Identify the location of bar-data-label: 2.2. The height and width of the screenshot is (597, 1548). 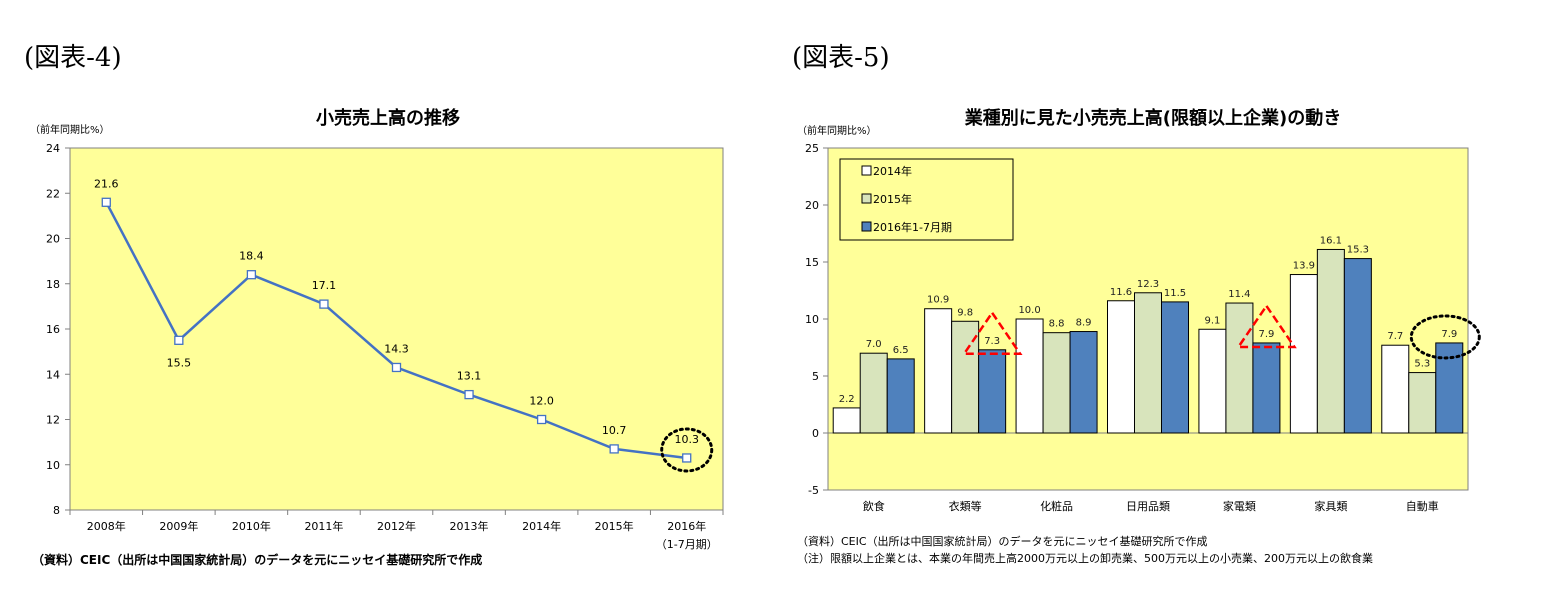
(847, 399).